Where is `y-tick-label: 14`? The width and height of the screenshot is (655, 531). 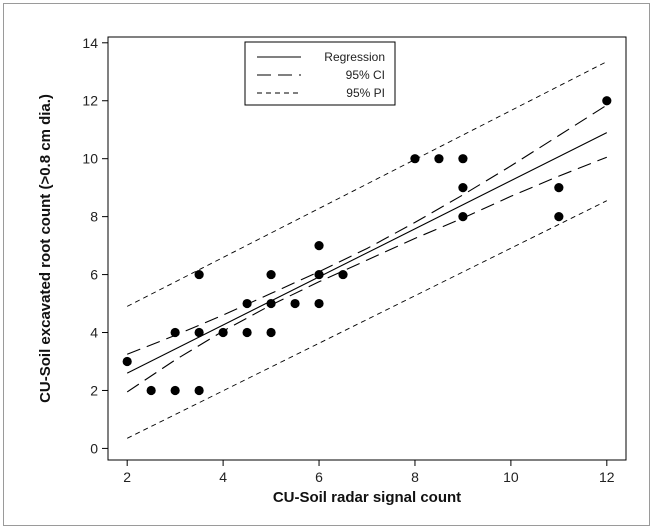 y-tick-label: 14 is located at coordinates (90, 43).